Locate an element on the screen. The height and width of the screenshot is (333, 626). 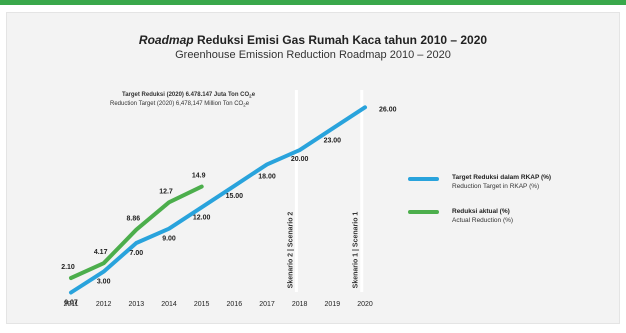
x-tick-2016: 2016 is located at coordinates (235, 304).